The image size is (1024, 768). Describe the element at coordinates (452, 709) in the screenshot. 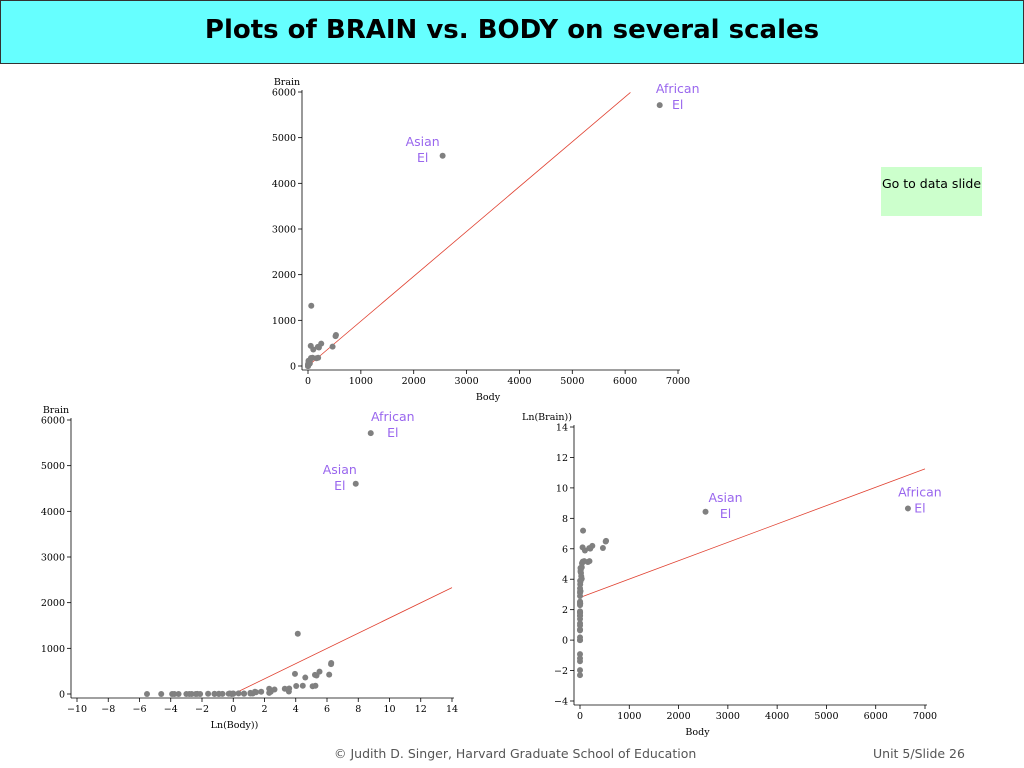

I see `x-tick-label: 14` at that location.